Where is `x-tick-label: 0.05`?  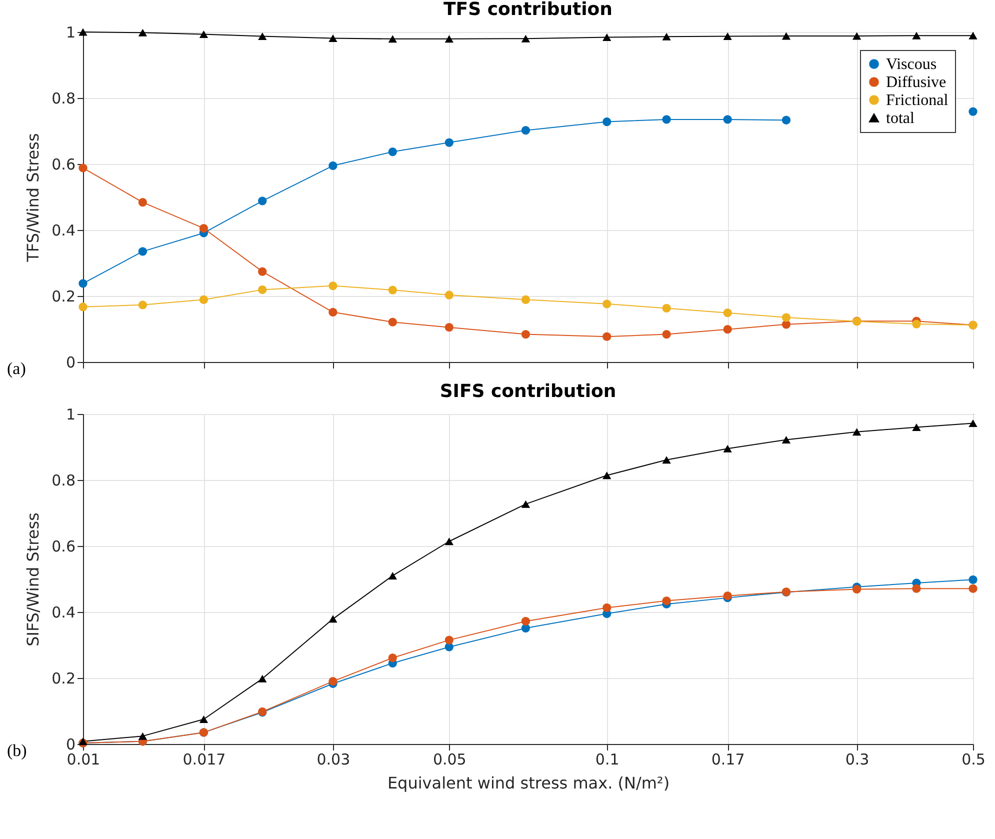
x-tick-label: 0.05 is located at coordinates (449, 759).